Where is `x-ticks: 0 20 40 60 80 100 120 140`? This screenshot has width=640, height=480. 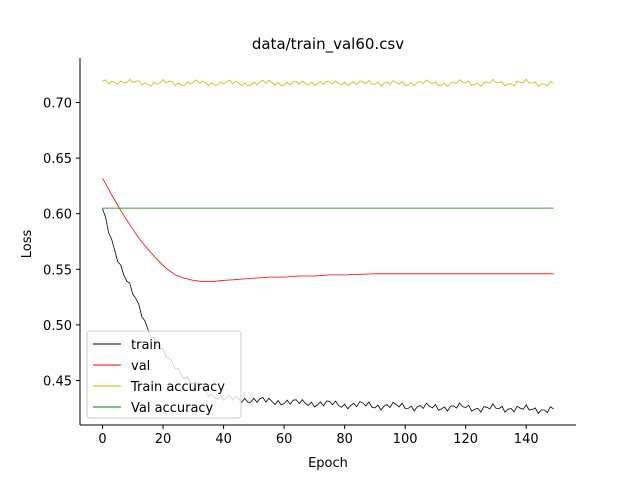
x-ticks: 0 20 40 60 80 100 120 140 is located at coordinates (318, 436).